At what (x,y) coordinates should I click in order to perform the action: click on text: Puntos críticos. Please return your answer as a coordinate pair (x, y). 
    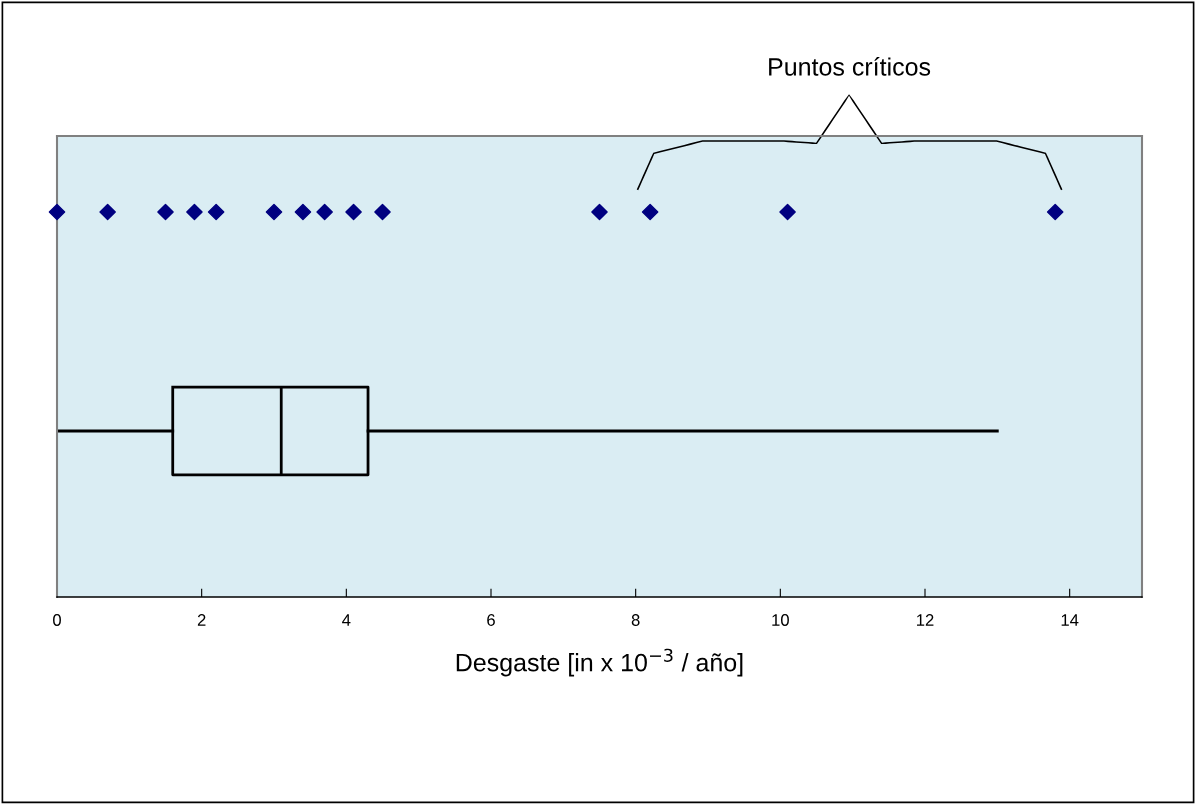
    Looking at the image, I should click on (850, 66).